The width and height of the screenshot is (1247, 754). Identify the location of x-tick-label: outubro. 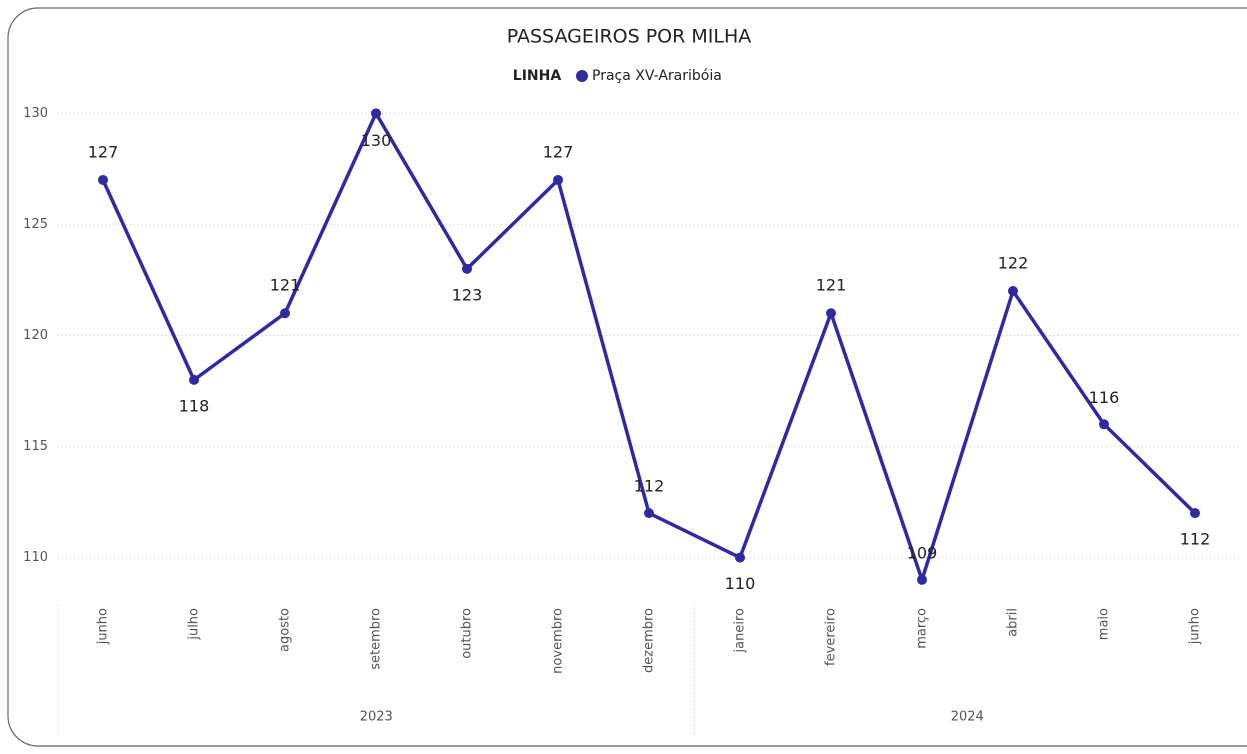
(467, 633).